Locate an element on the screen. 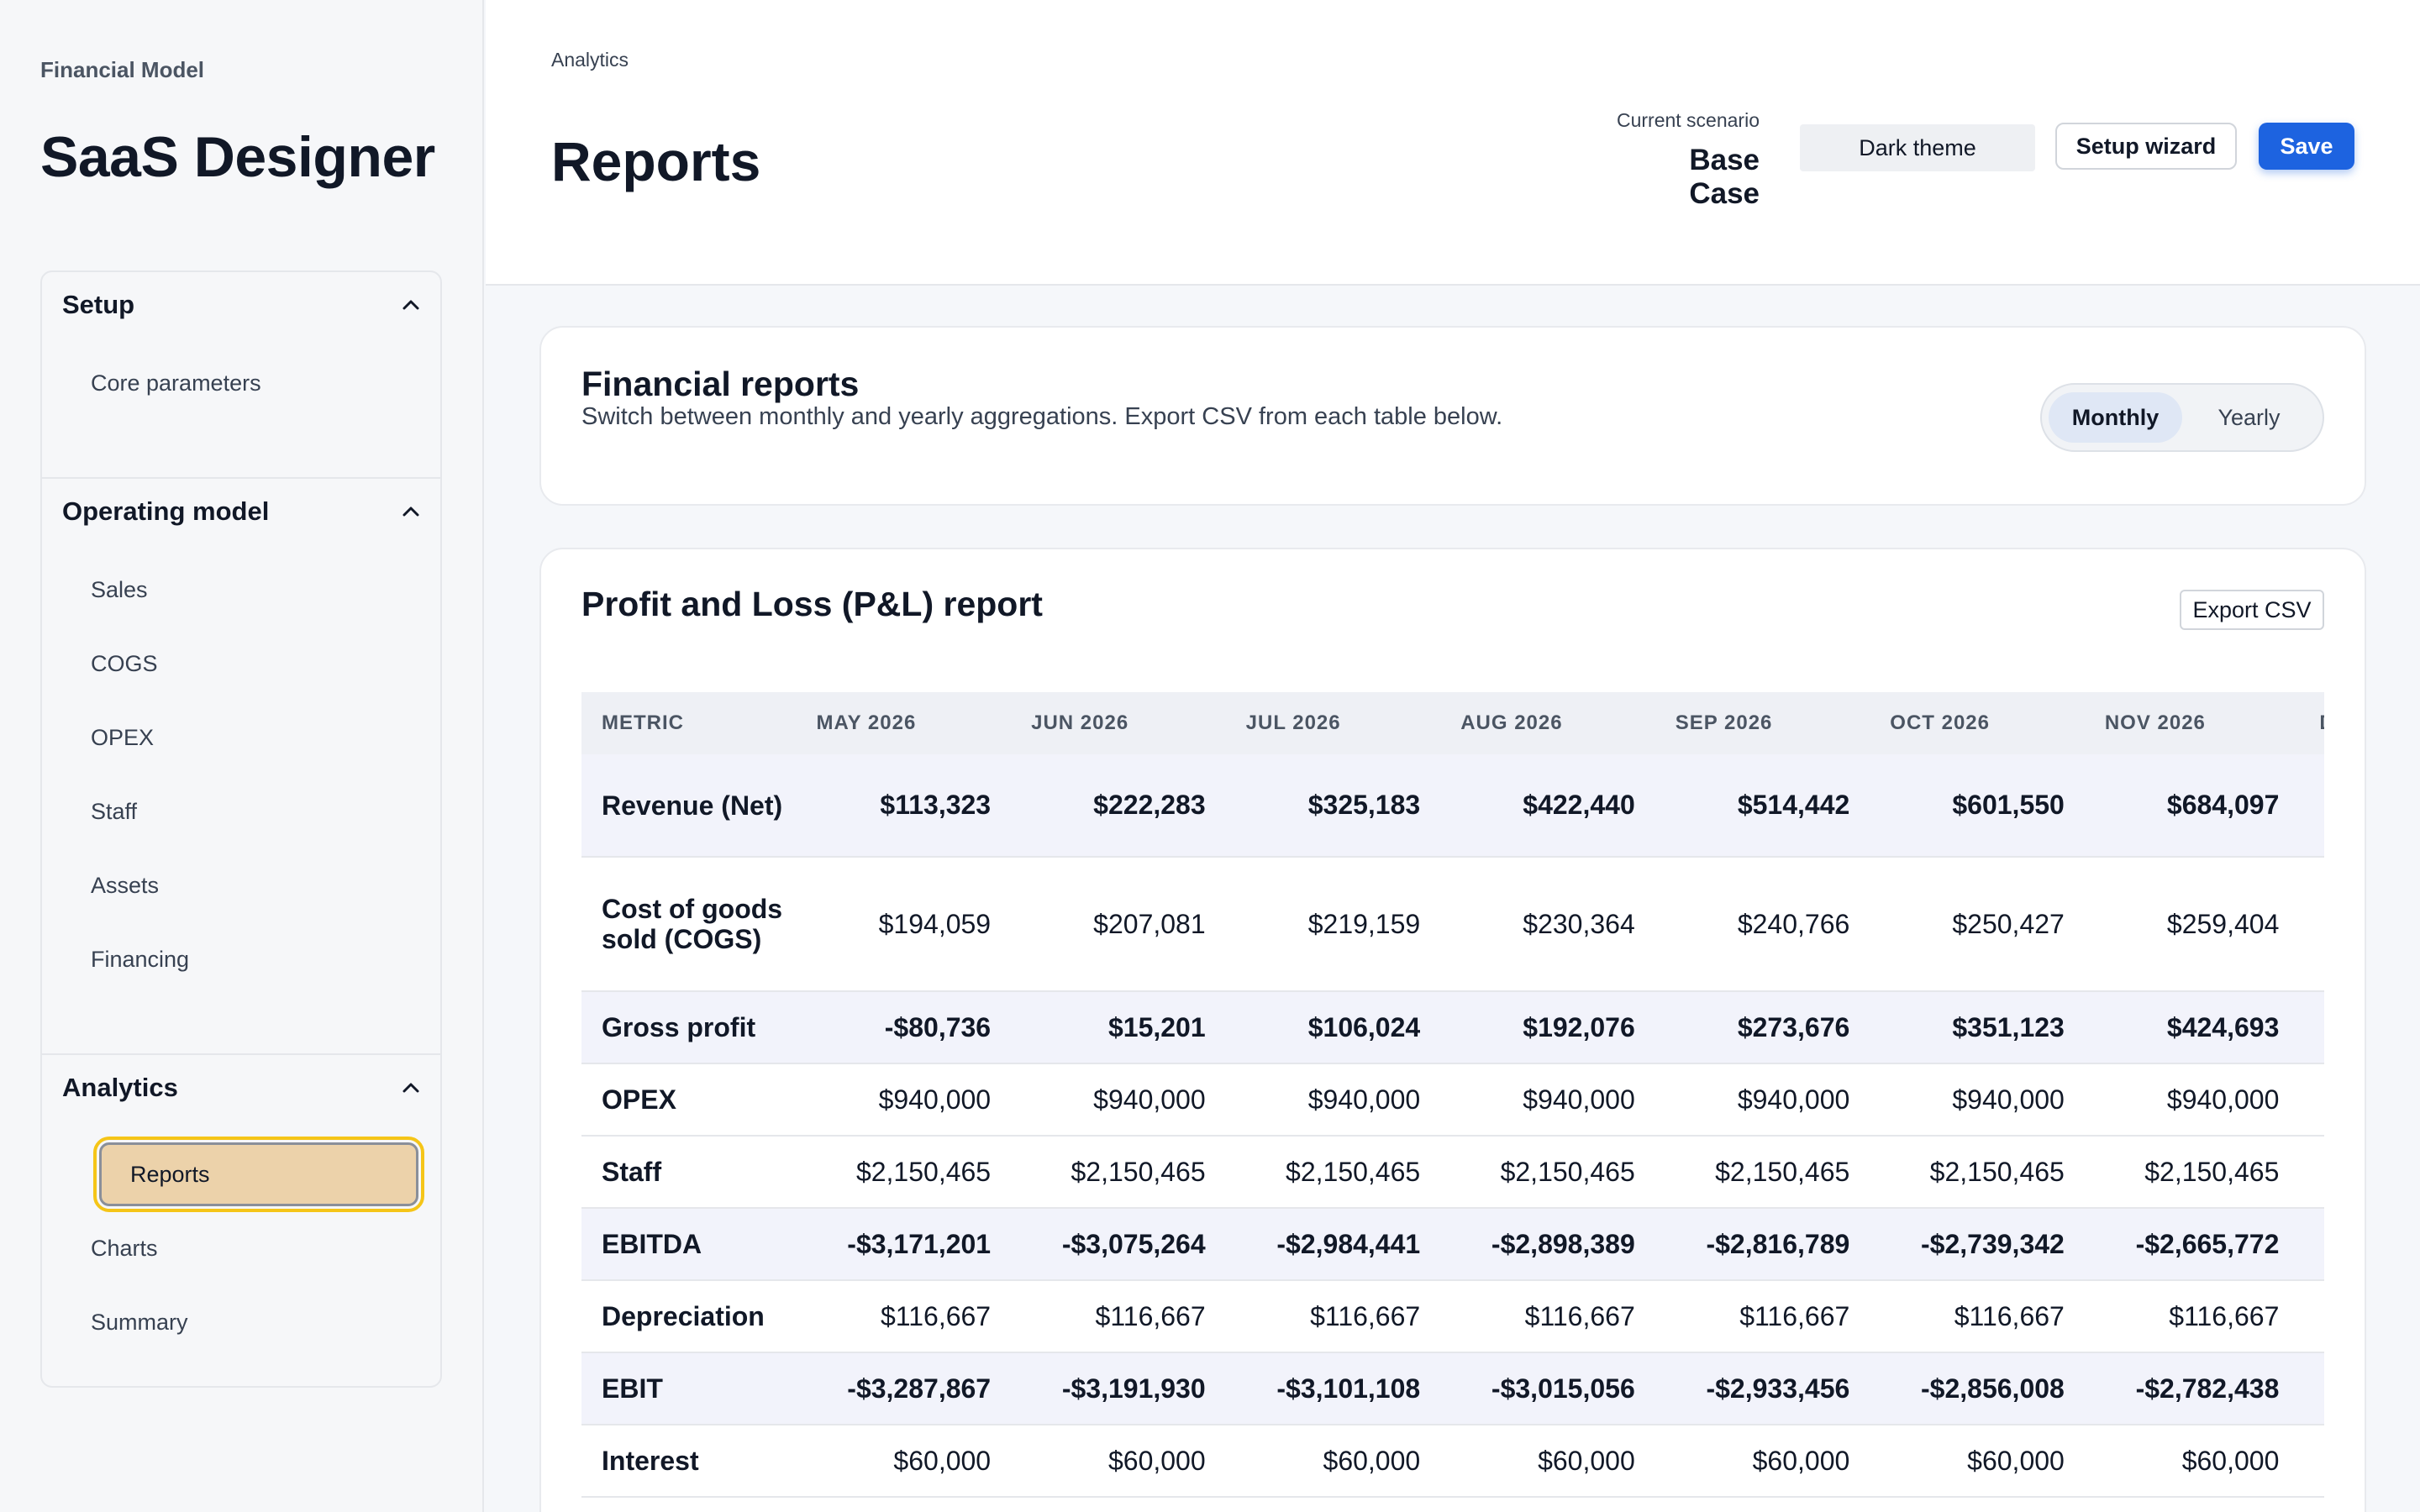  export-csv-button: Export CSV is located at coordinates (2252, 610).